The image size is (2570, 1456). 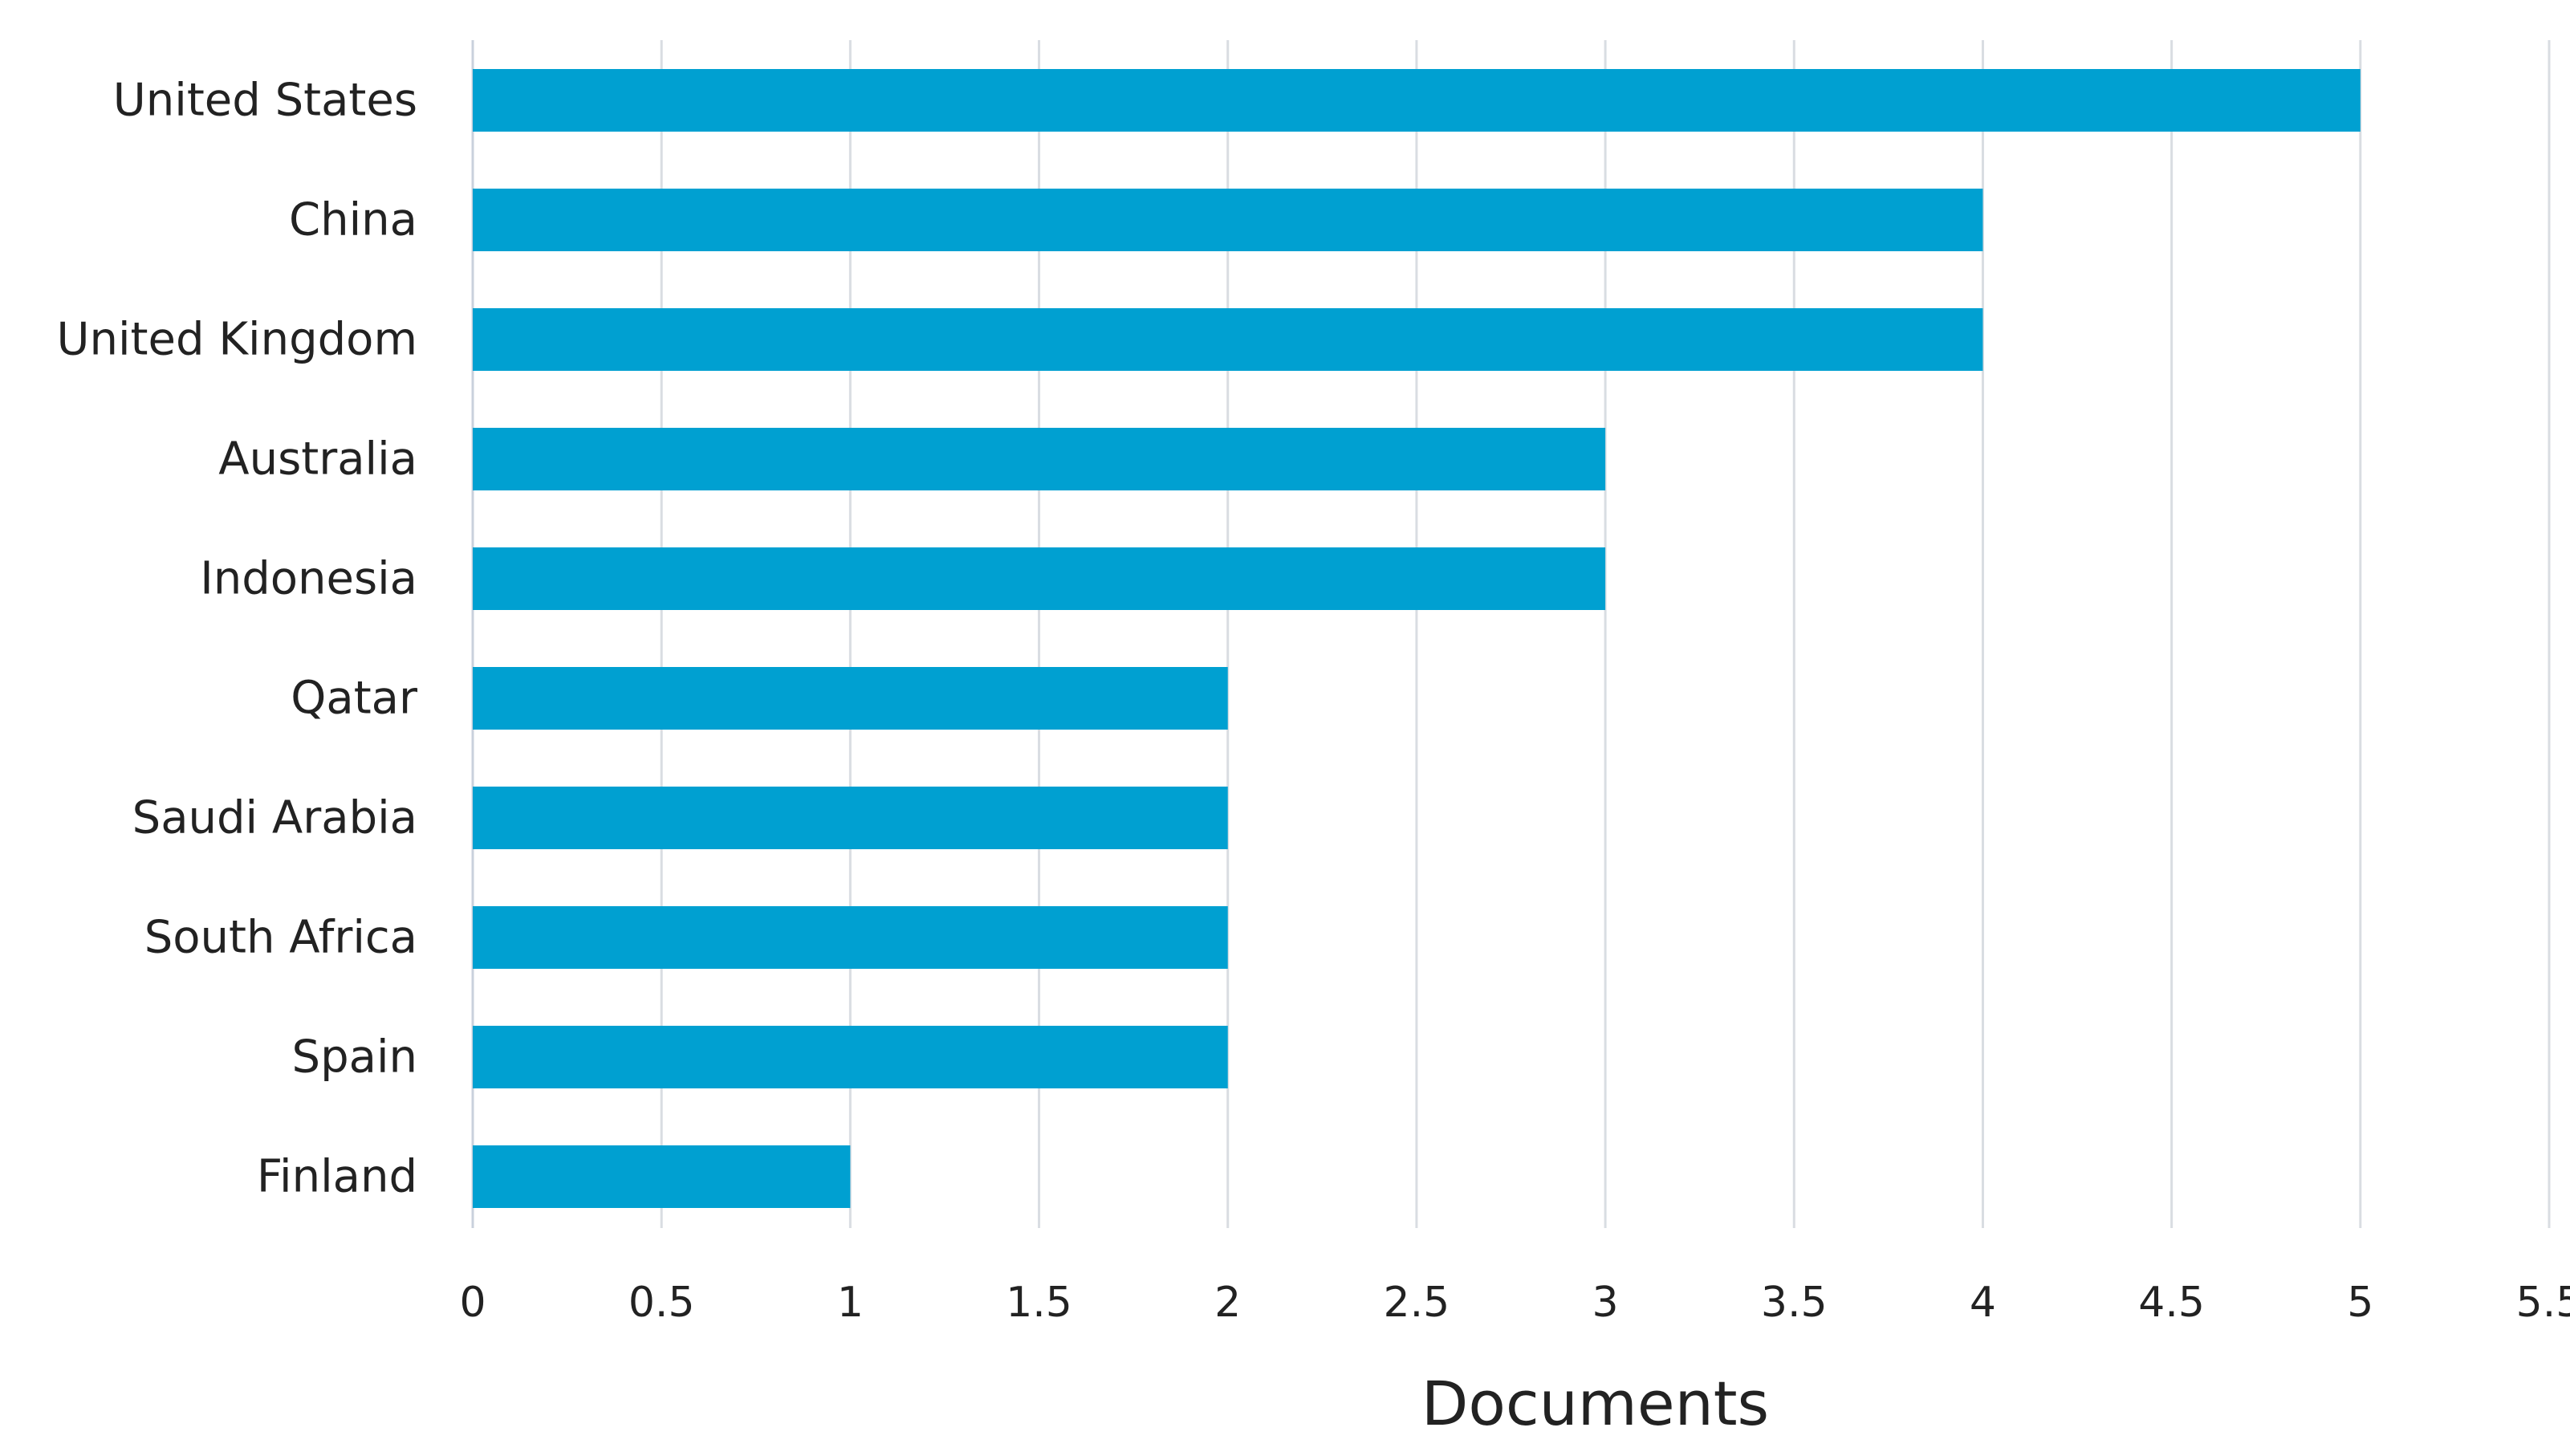 I want to click on x-tick-label: 1.5, so click(x=1039, y=1303).